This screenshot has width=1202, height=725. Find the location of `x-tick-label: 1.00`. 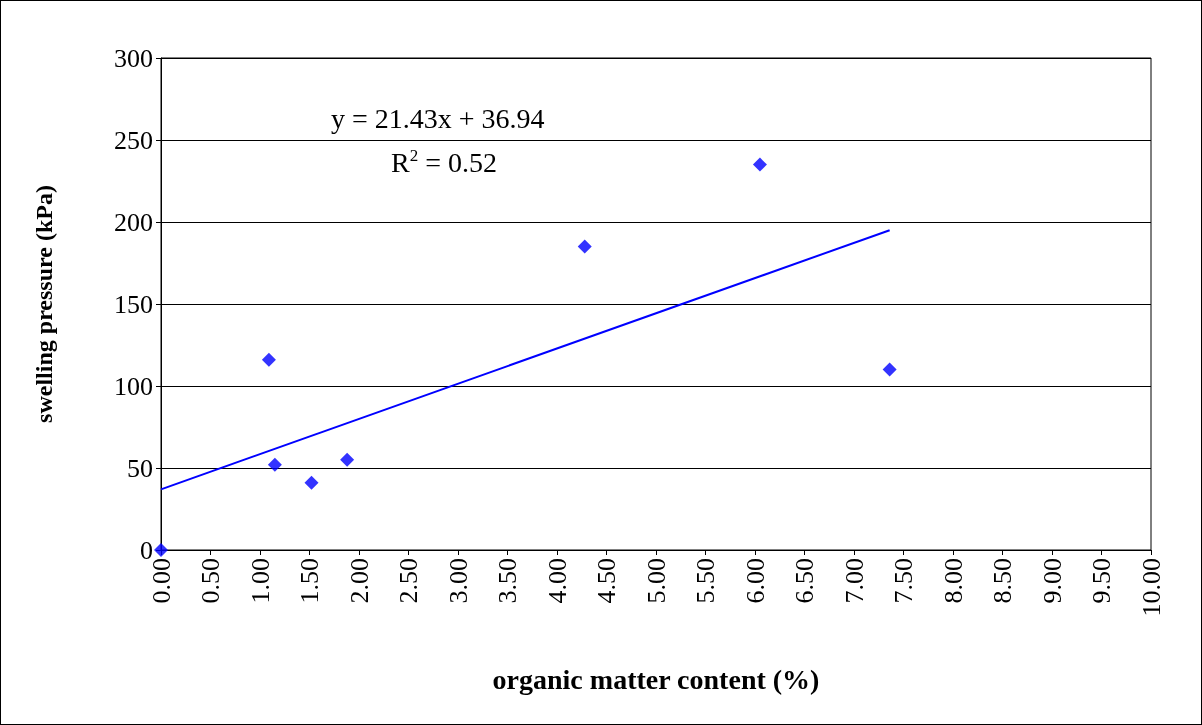

x-tick-label: 1.00 is located at coordinates (260, 581).